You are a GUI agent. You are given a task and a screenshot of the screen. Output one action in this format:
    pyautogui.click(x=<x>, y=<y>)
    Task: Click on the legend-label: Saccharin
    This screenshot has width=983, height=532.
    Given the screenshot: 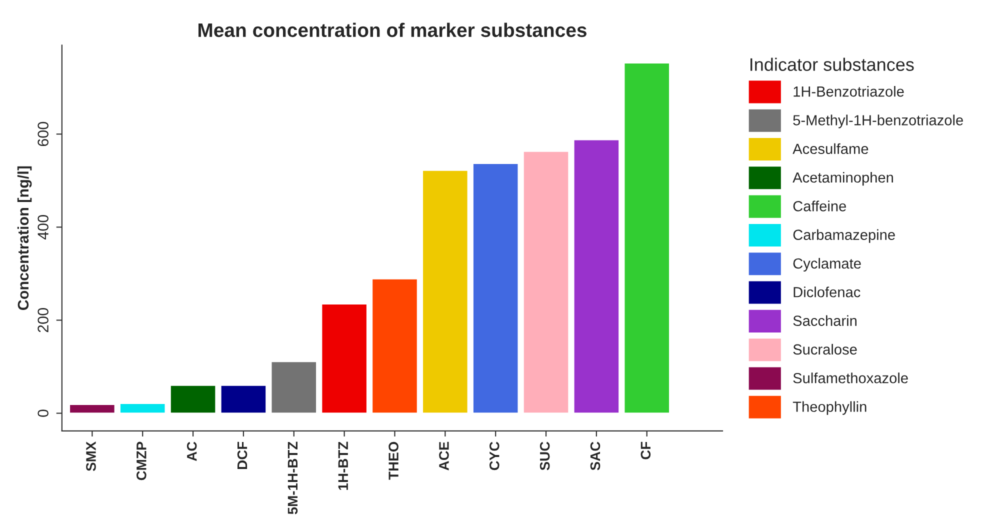 What is the action you would take?
    pyautogui.click(x=824, y=320)
    